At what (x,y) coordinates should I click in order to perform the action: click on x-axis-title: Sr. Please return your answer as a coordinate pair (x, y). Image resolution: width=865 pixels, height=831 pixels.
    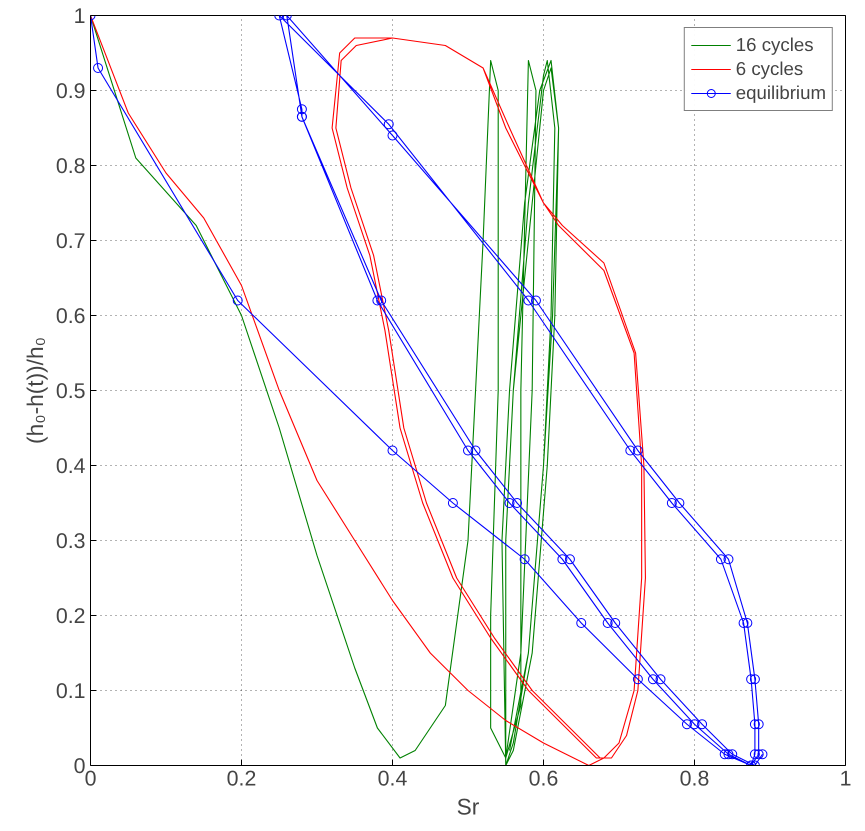
    Looking at the image, I should click on (468, 807).